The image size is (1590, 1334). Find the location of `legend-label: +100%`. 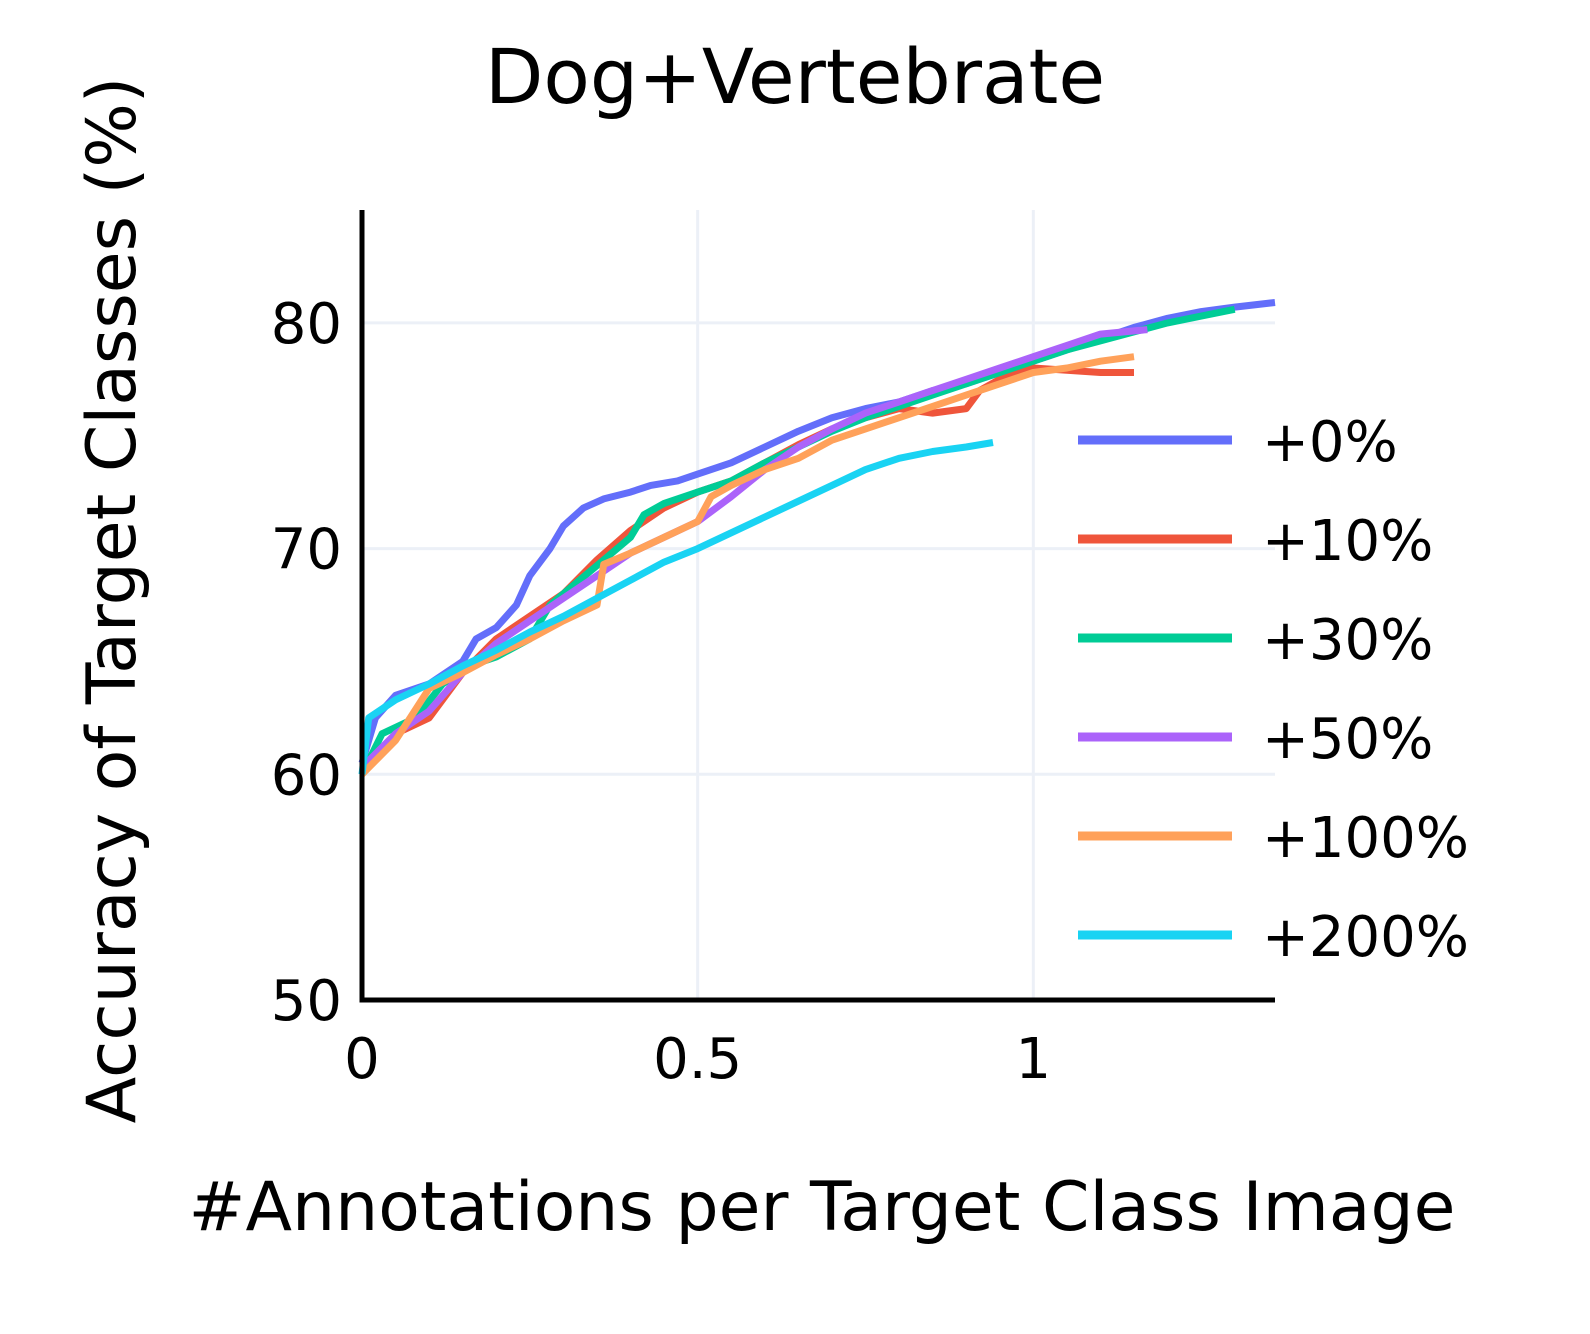

legend-label: +100% is located at coordinates (1365, 838).